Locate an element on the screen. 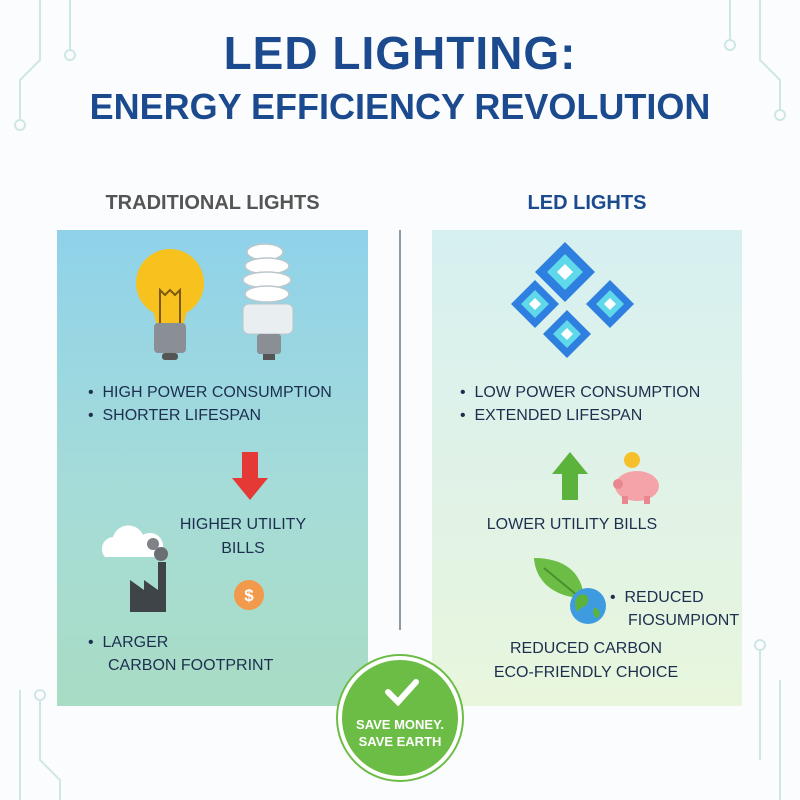 The height and width of the screenshot is (800, 800). higher-bills-line1: HIGHER UTILITY is located at coordinates (243, 524).